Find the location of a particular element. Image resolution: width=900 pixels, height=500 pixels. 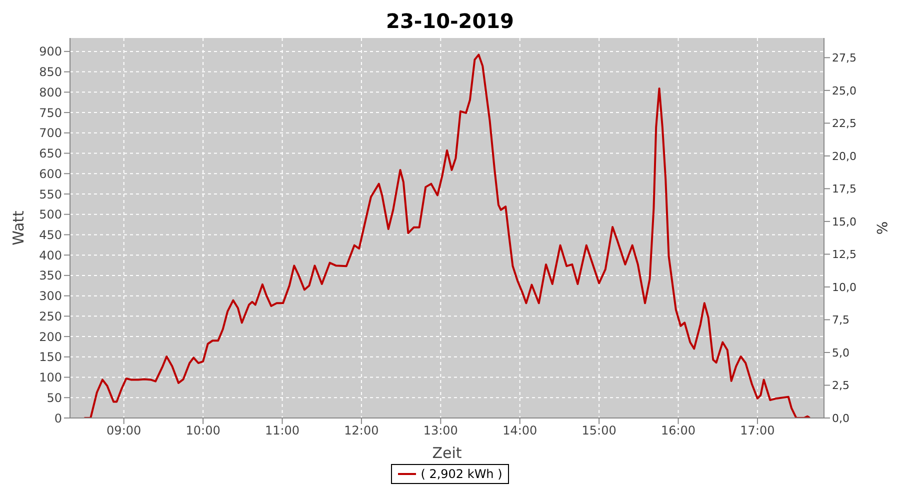

y2-tick-label: 15,0 is located at coordinates (844, 221).